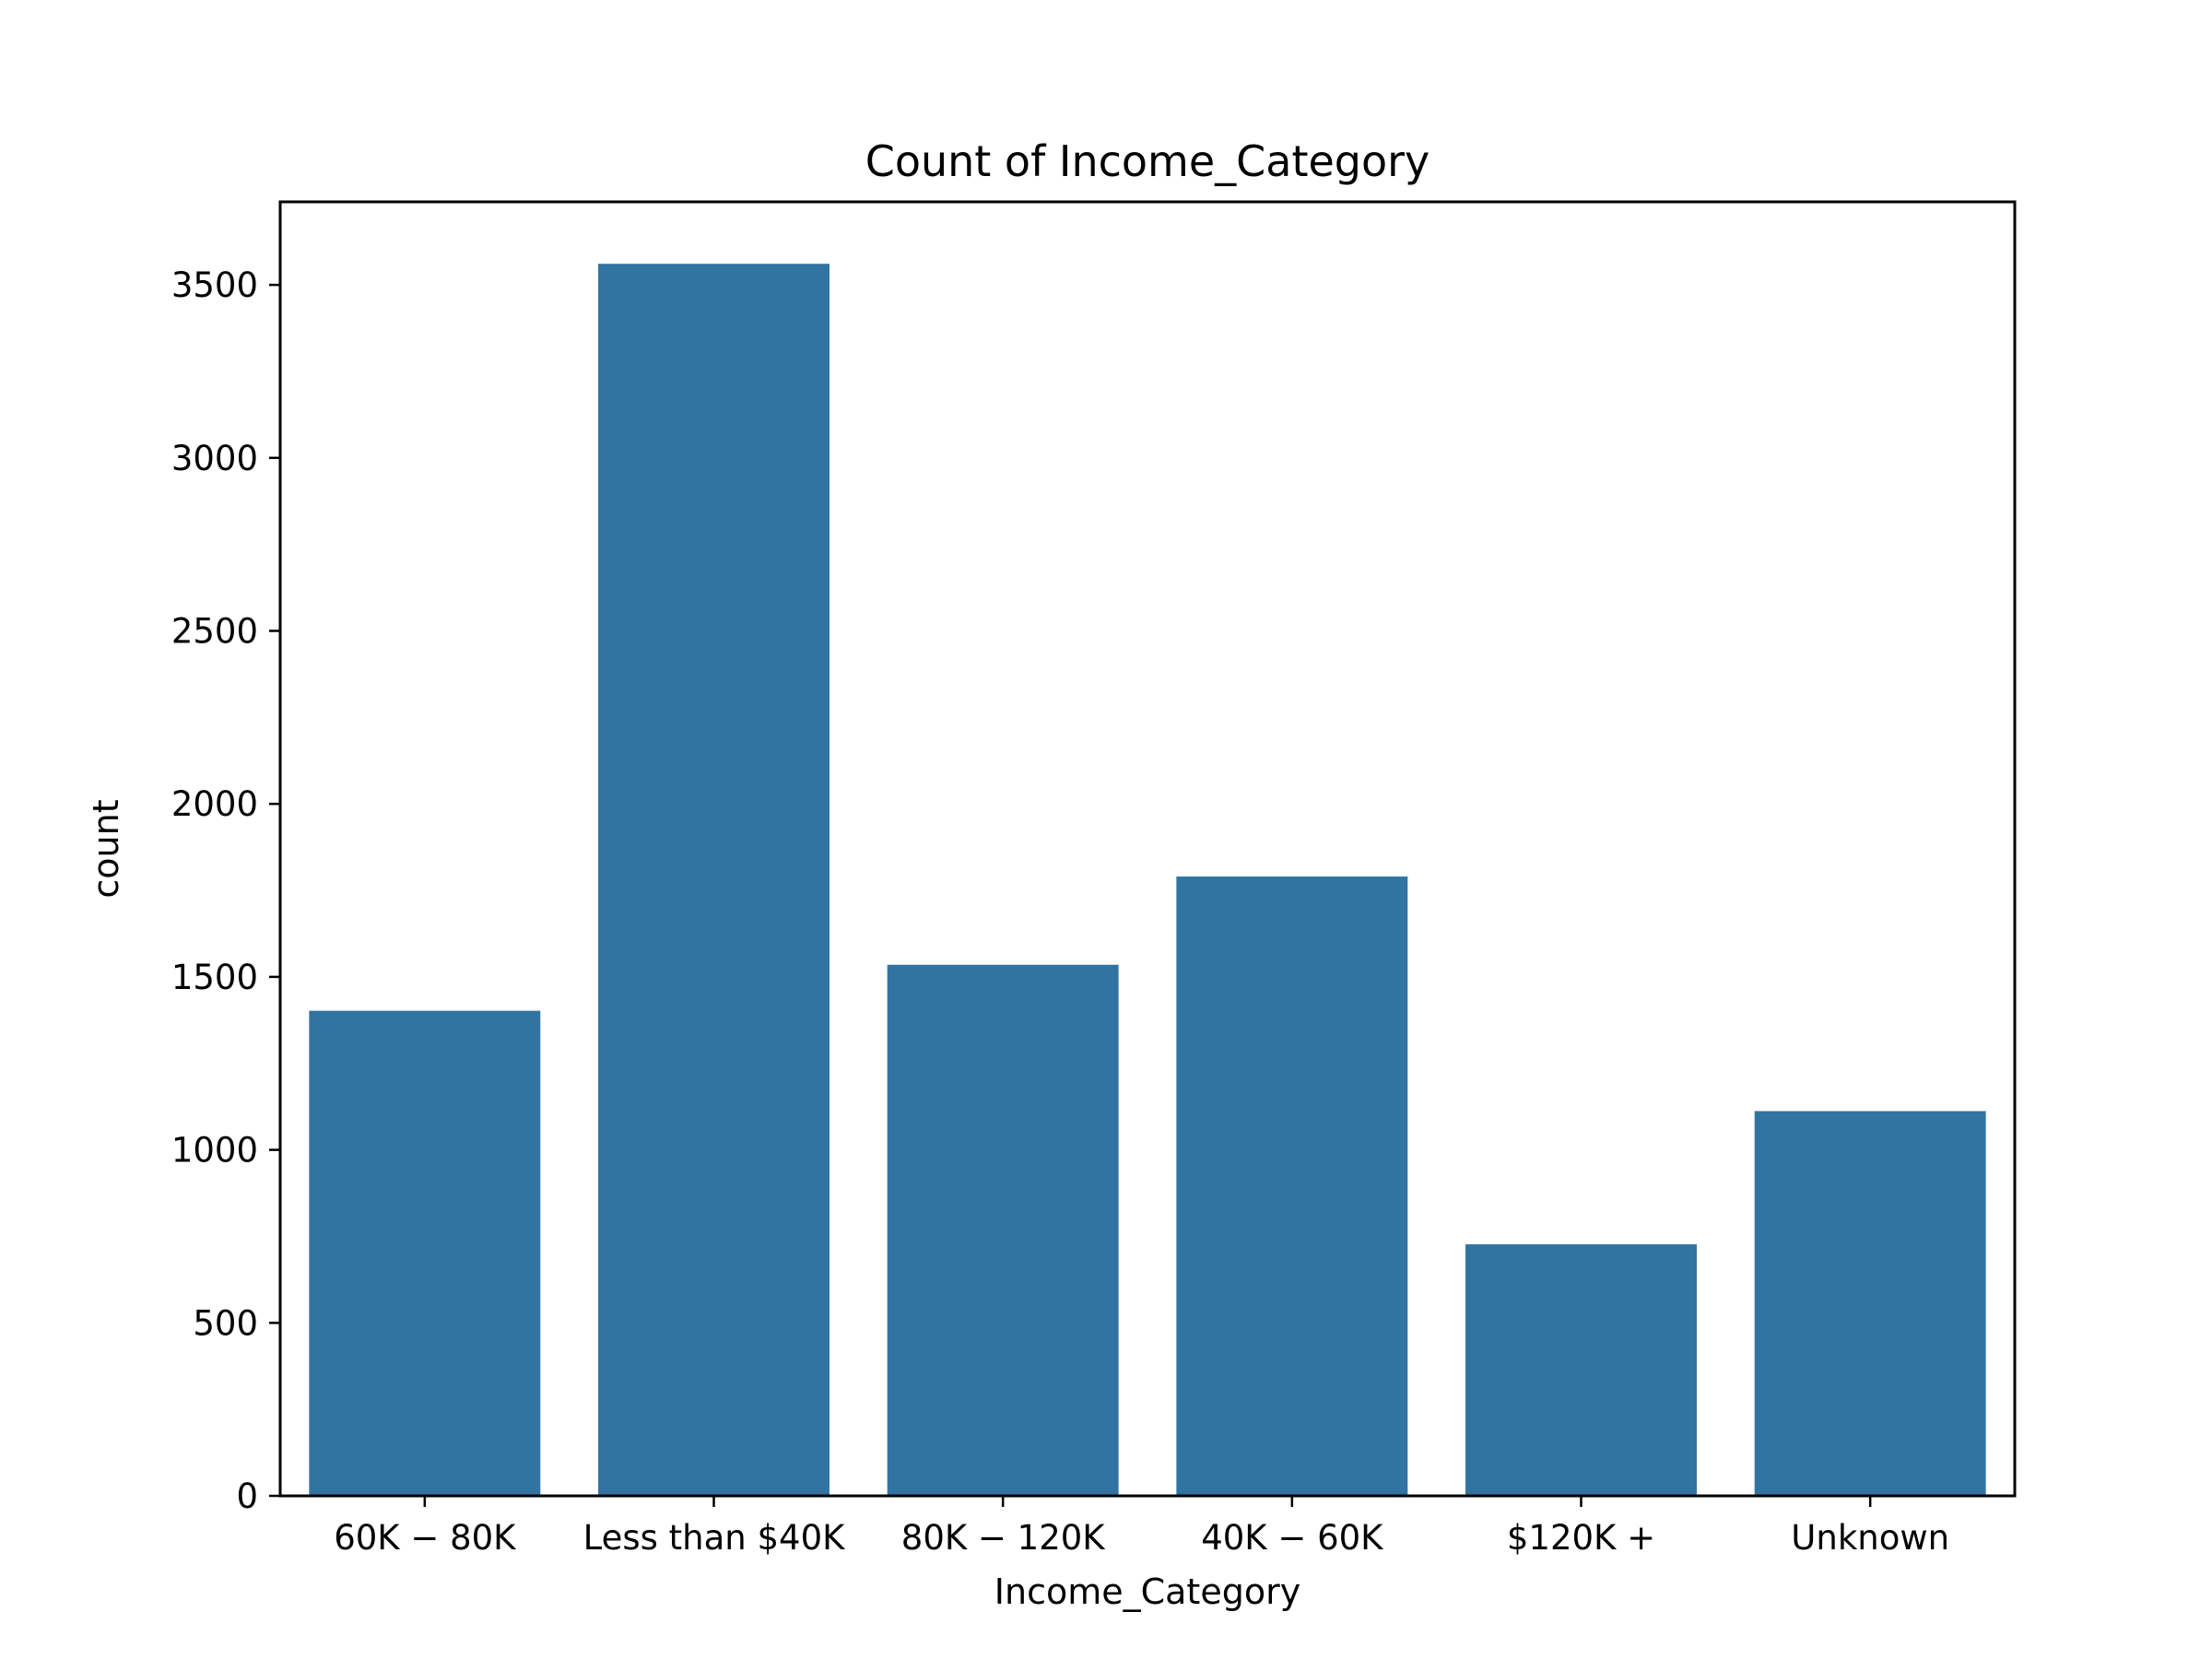  What do you see at coordinates (1292, 1538) in the screenshot?
I see `x-tick-label: 40K − 60K` at bounding box center [1292, 1538].